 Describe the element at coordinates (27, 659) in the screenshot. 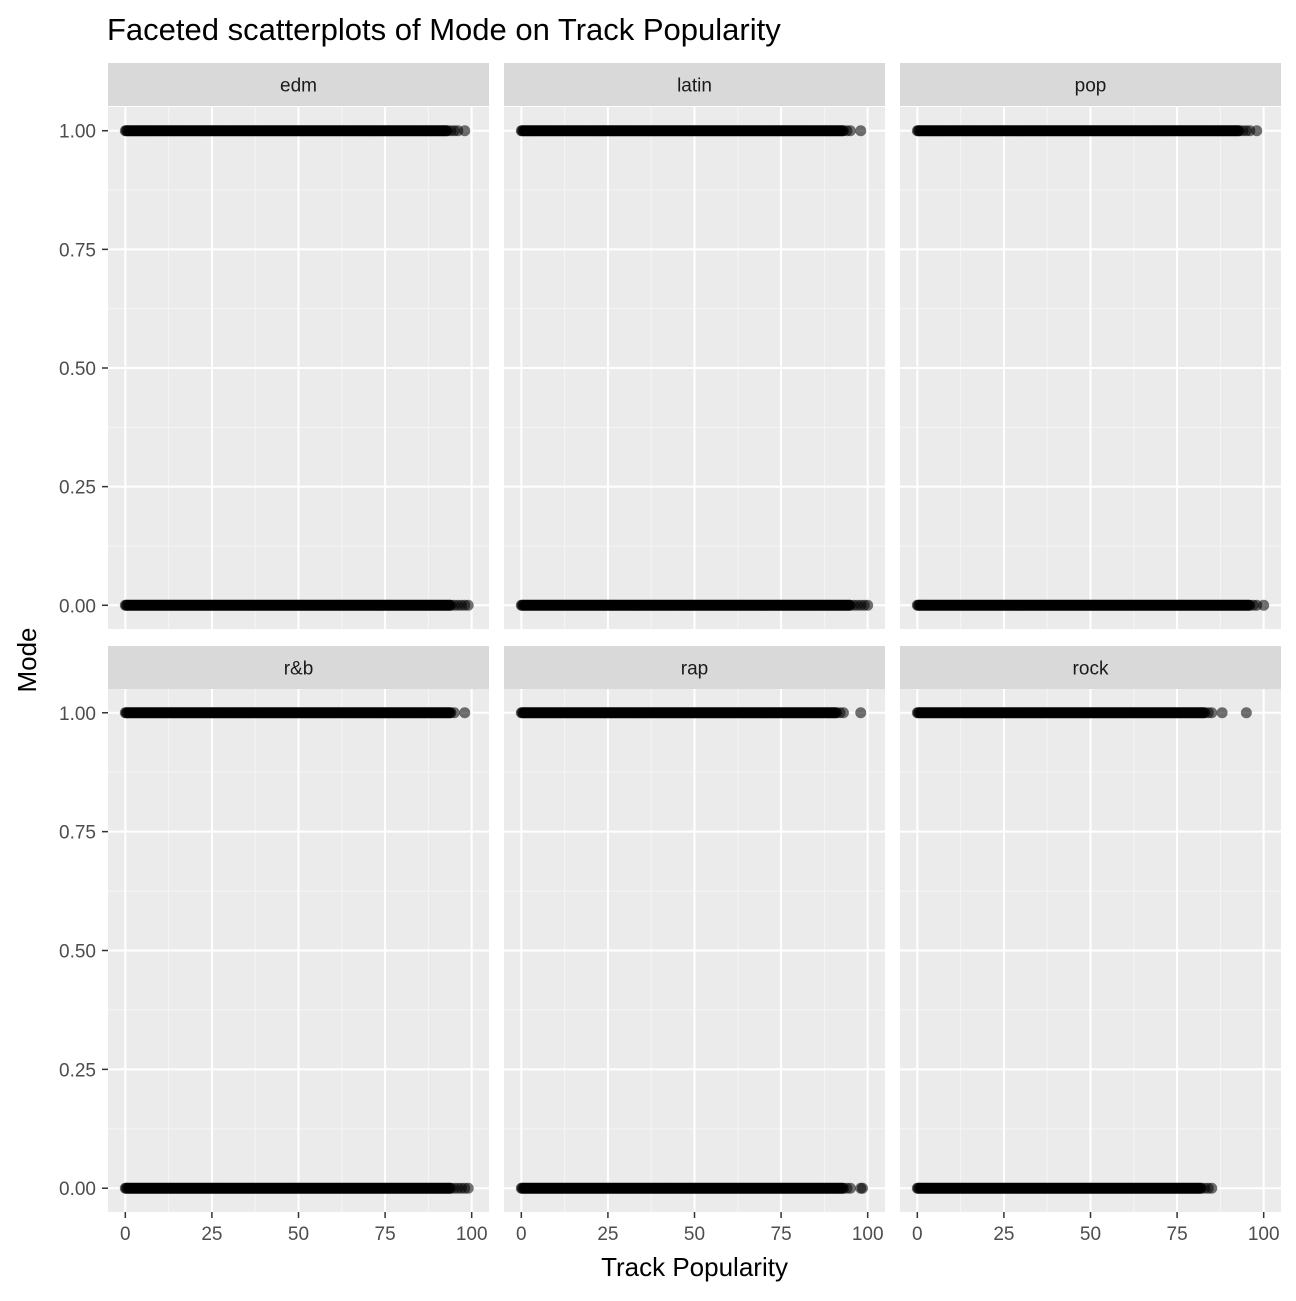

I see `y-axis-title: Mode` at that location.